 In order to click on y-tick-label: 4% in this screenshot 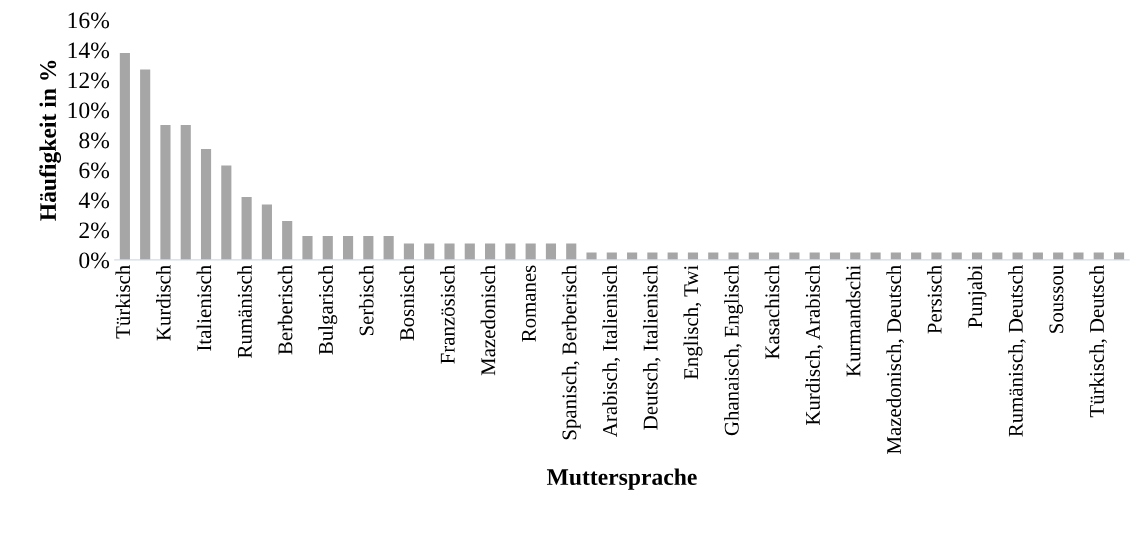, I will do `click(94, 200)`.